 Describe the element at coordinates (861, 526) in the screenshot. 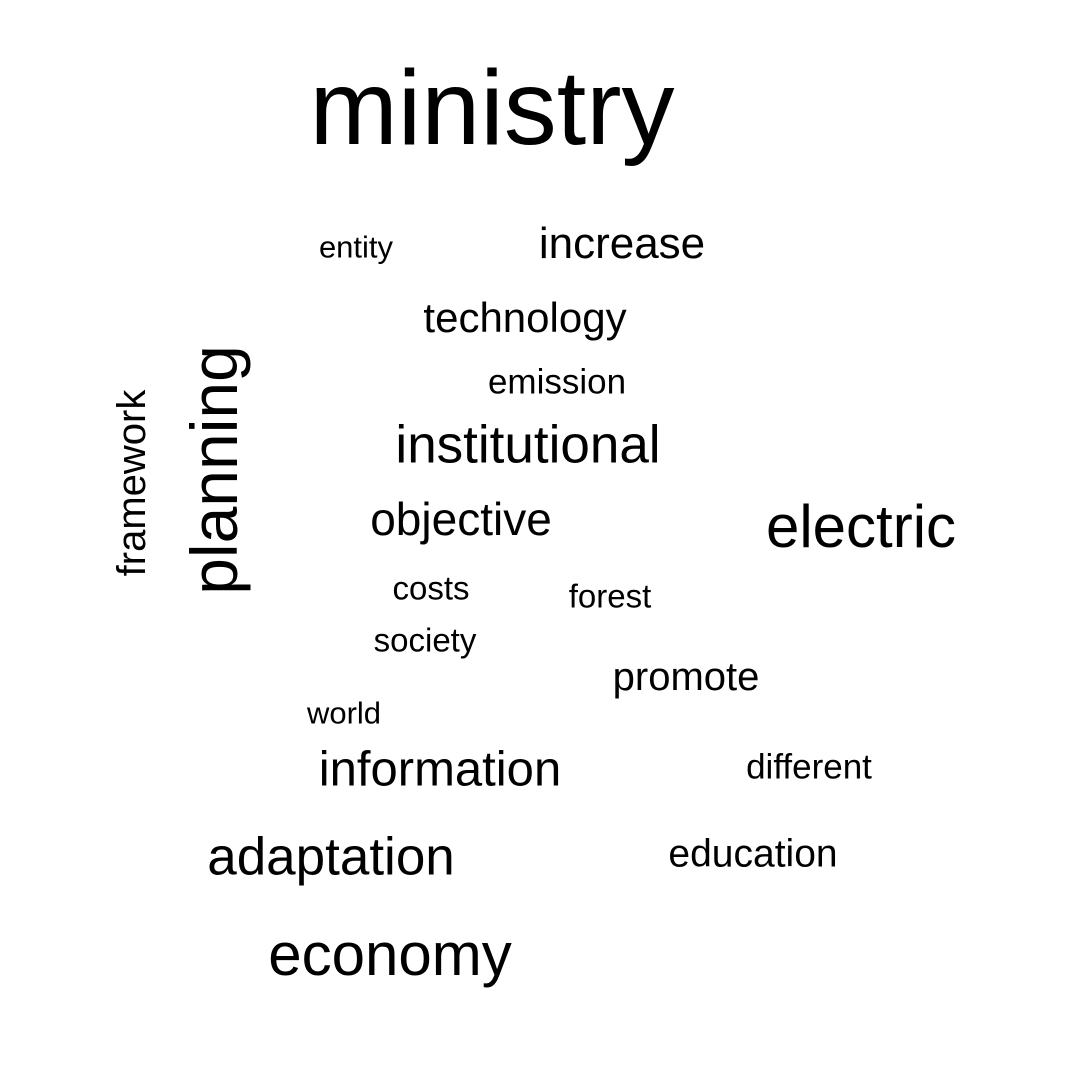

I see `word-electric: electric` at that location.